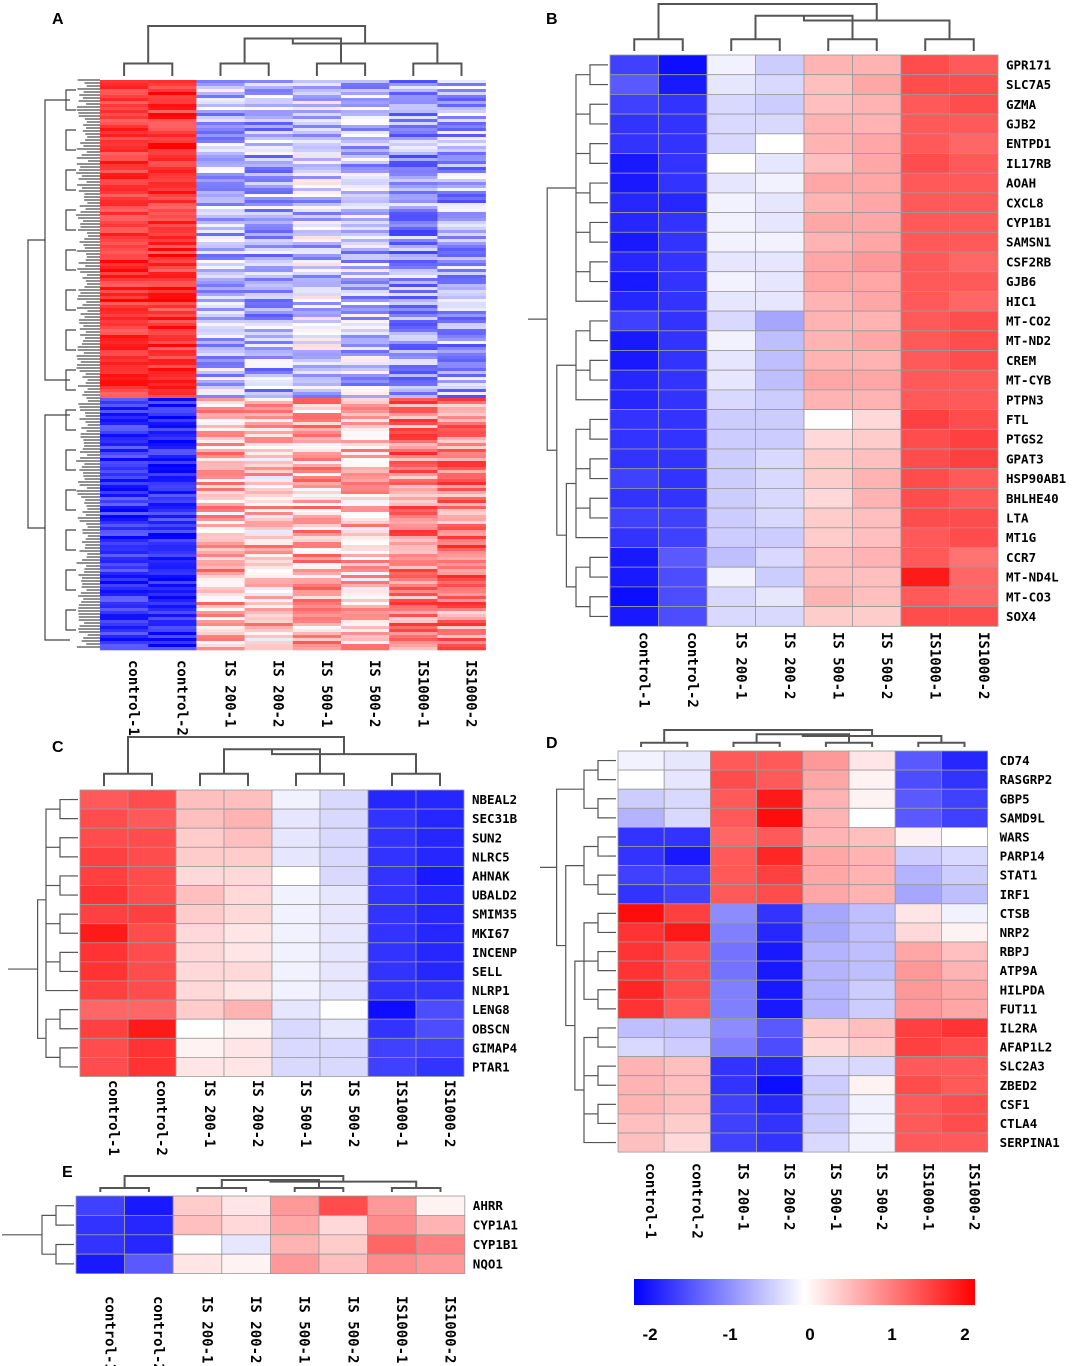 This screenshot has height=1366, width=1074. I want to click on colorbar-tick-label: 2, so click(964, 1334).